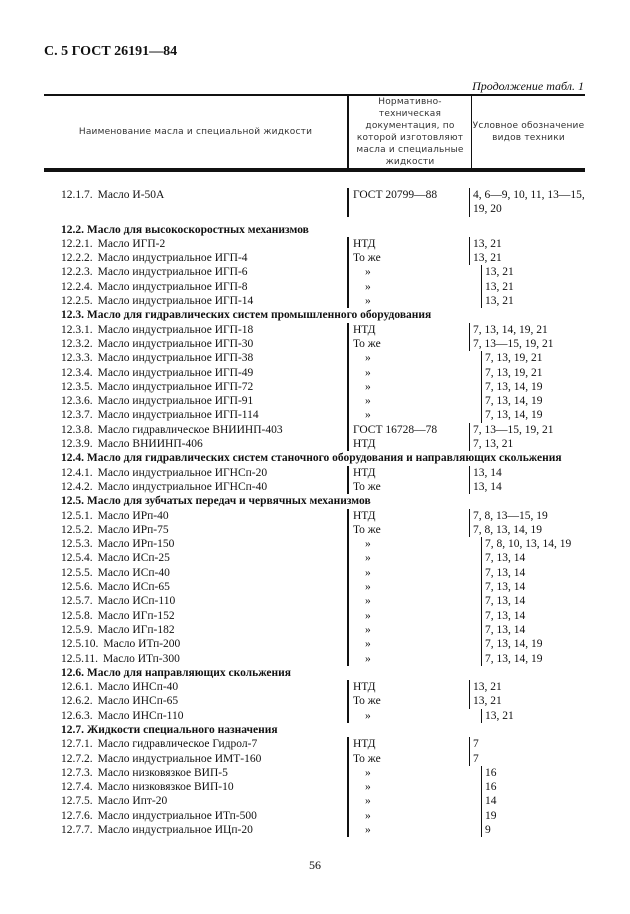  Describe the element at coordinates (175, 401) in the screenshot. I see `item-name: Масло индустриальное ИГП-91` at that location.